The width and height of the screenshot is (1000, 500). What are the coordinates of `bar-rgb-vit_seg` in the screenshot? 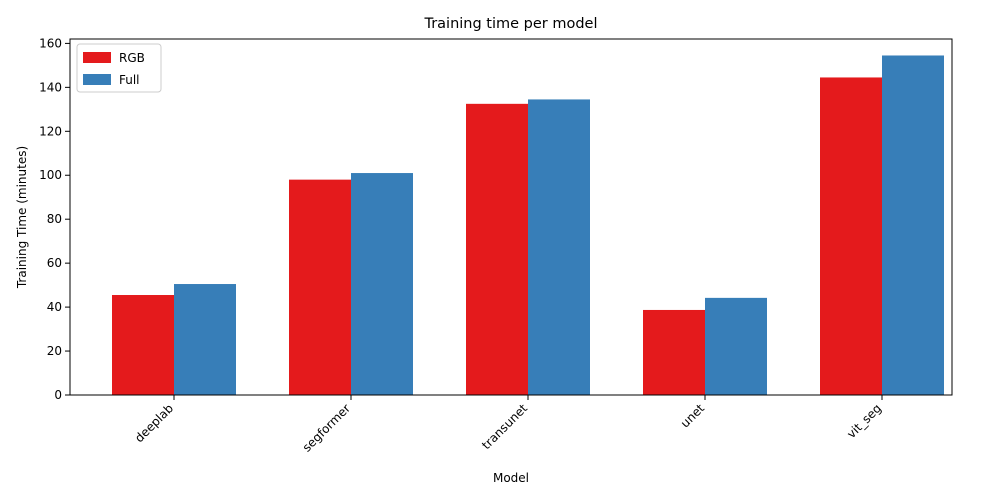 It's located at (851, 236).